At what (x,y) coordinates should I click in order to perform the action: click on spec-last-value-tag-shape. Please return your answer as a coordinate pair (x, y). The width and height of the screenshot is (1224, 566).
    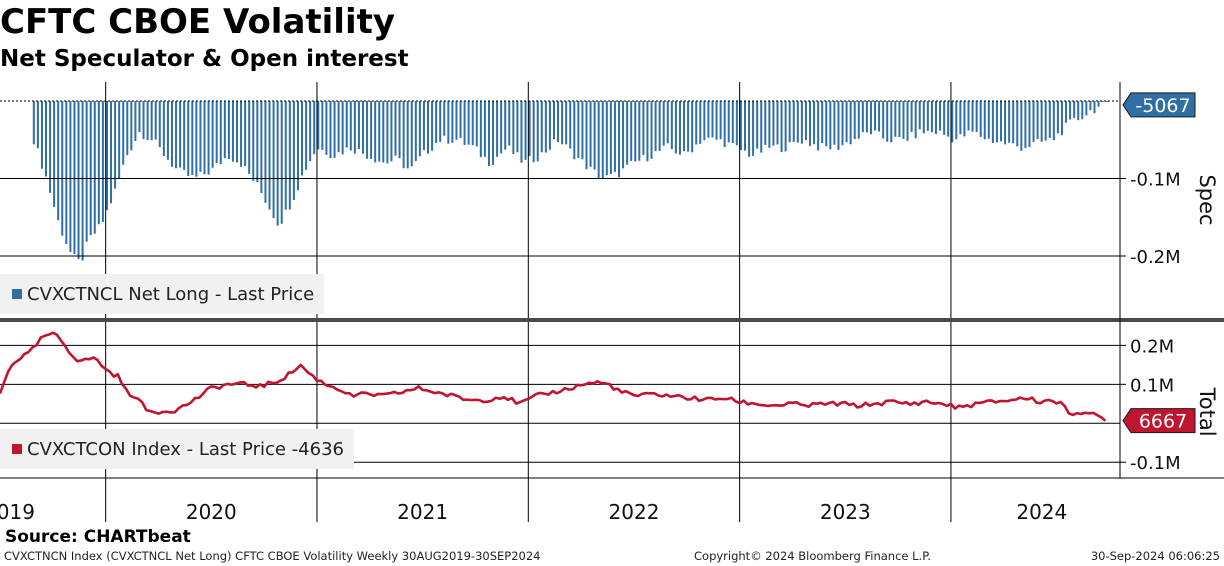
    Looking at the image, I should click on (1159, 105).